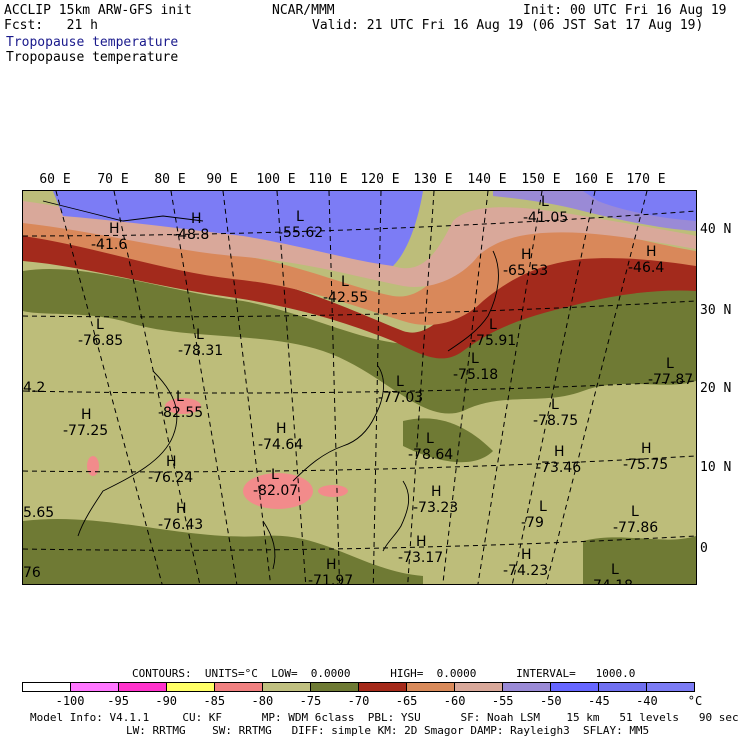 This screenshot has height=740, width=740. I want to click on extremum-value: -76.43, so click(180, 525).